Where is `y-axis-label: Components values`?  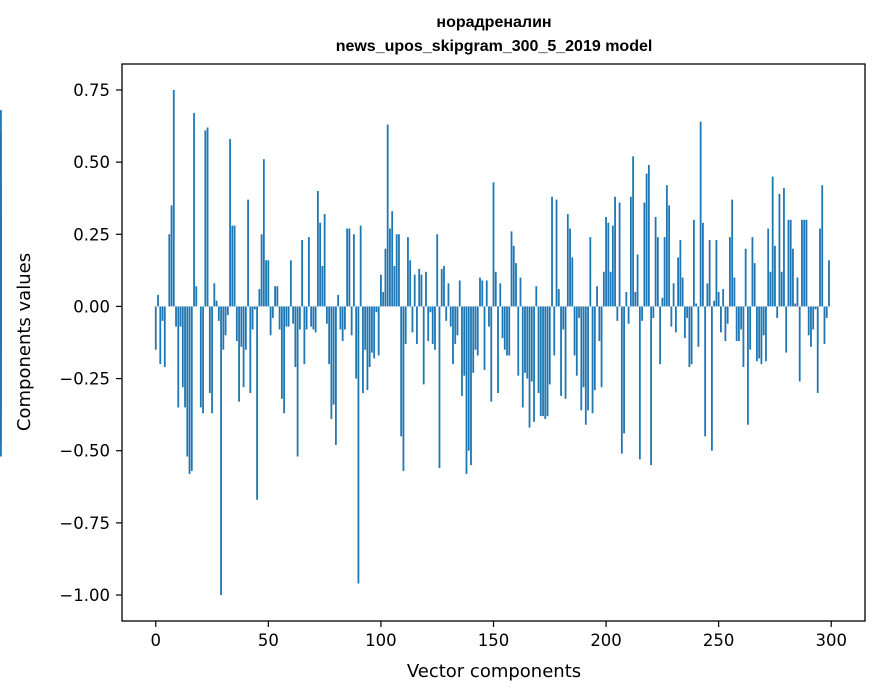
y-axis-label: Components values is located at coordinates (24, 342).